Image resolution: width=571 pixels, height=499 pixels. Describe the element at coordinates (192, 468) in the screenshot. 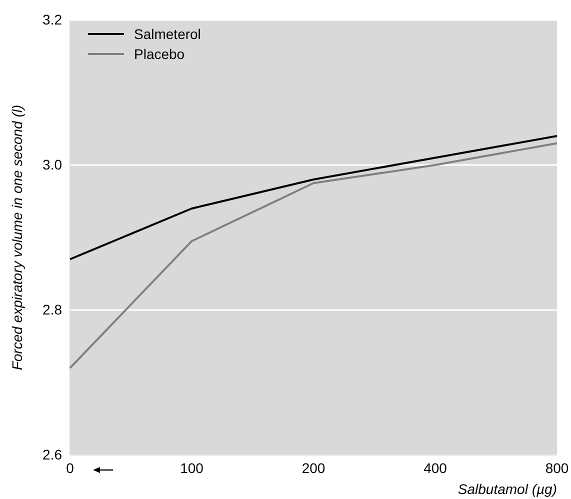

I see `x-tick-label: 100` at that location.